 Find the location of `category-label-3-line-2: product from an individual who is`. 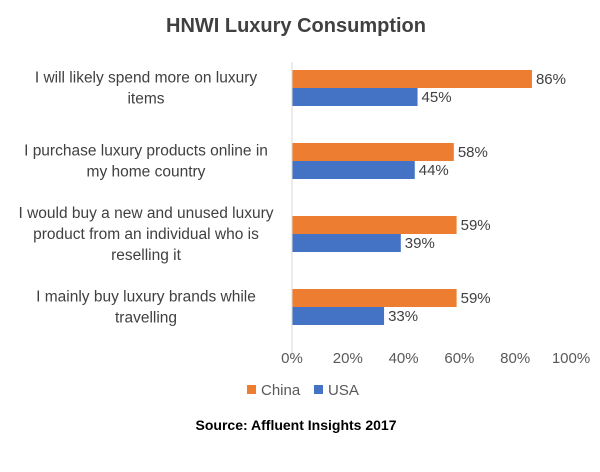

category-label-3-line-2: product from an individual who is is located at coordinates (146, 234).